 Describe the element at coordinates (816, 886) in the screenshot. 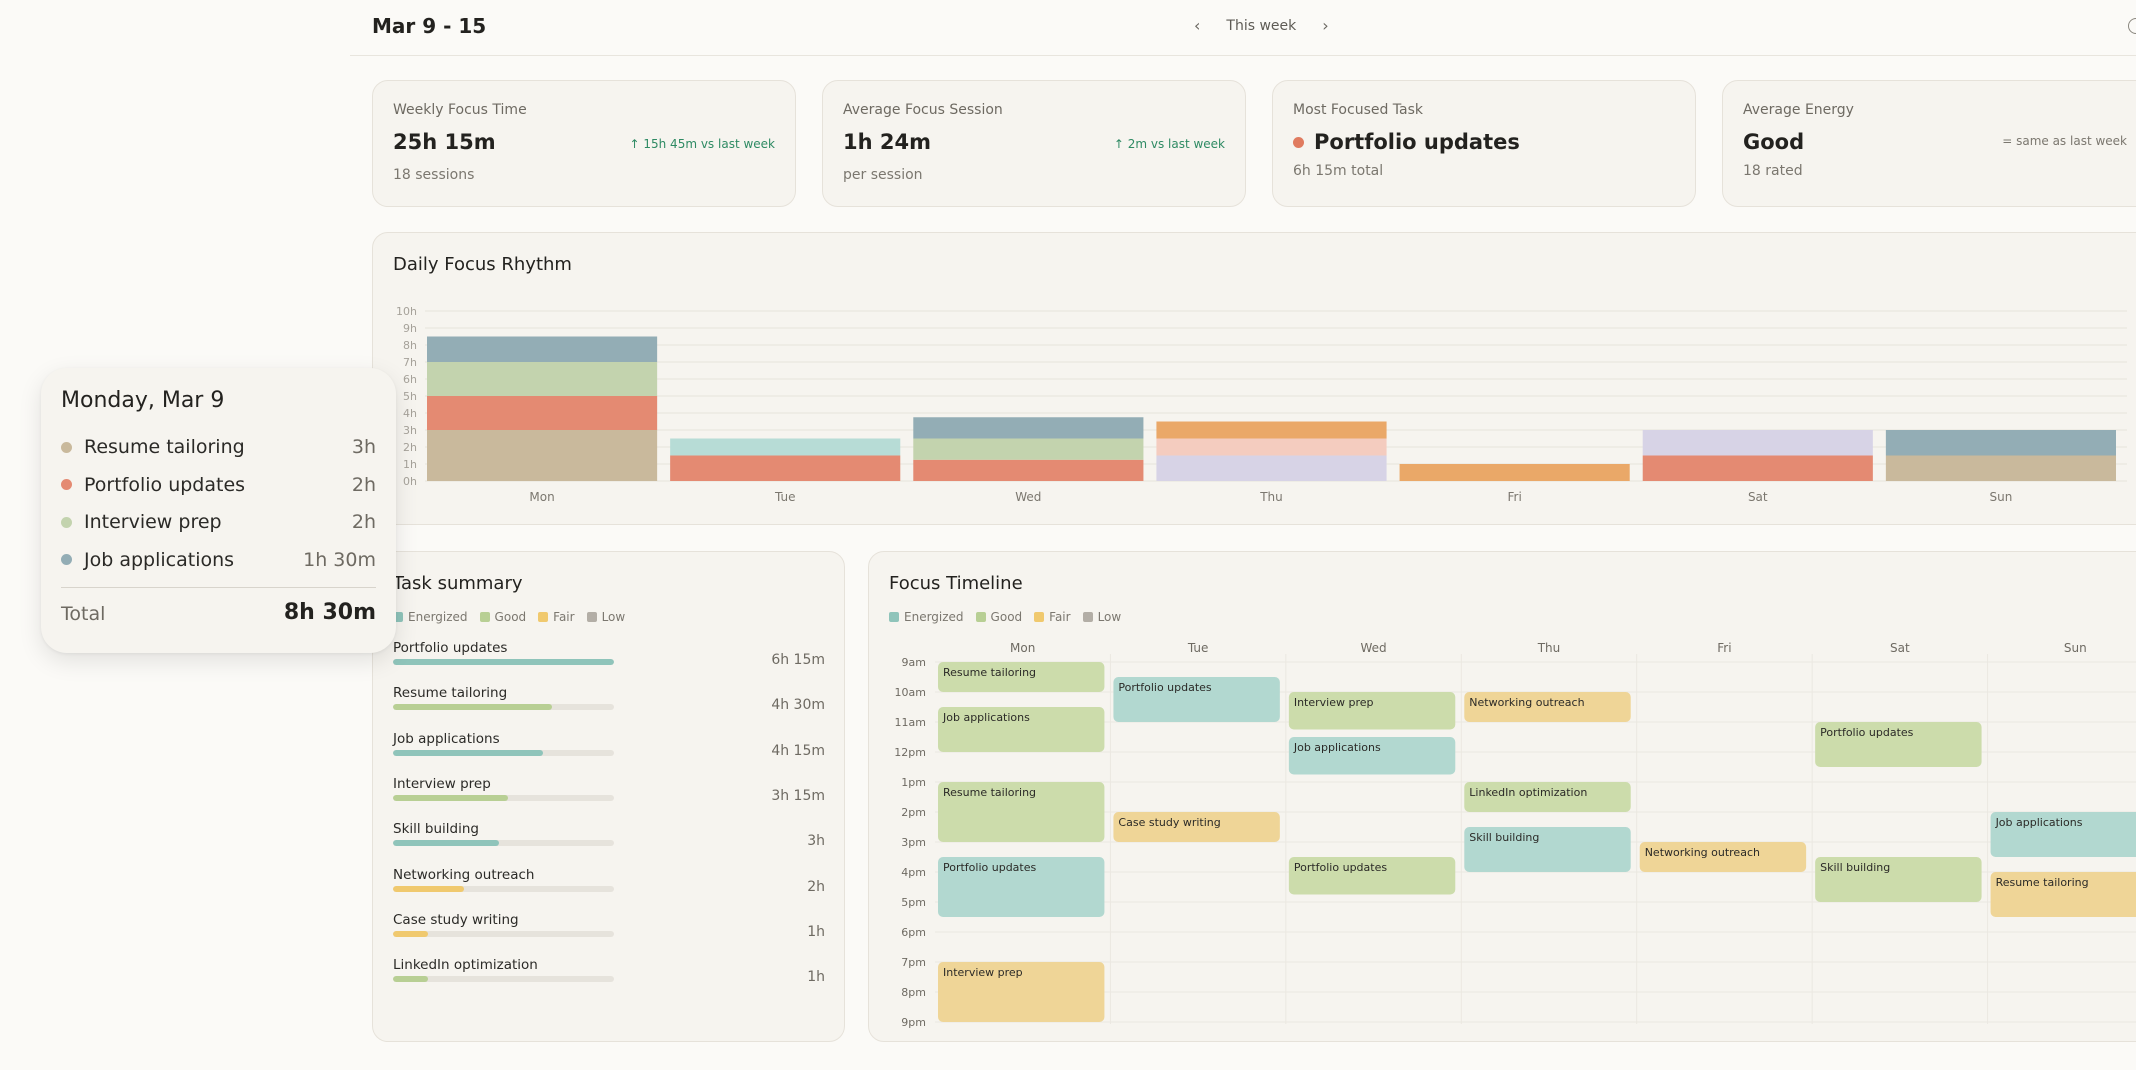

I see `task-duration: 2h` at that location.